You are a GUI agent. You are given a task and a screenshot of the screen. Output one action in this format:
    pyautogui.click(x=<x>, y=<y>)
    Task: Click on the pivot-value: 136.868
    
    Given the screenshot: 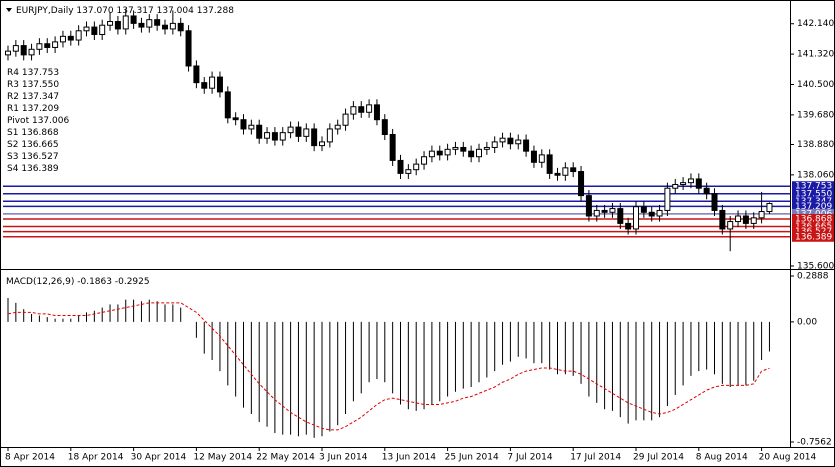 What is the action you would take?
    pyautogui.click(x=39, y=133)
    